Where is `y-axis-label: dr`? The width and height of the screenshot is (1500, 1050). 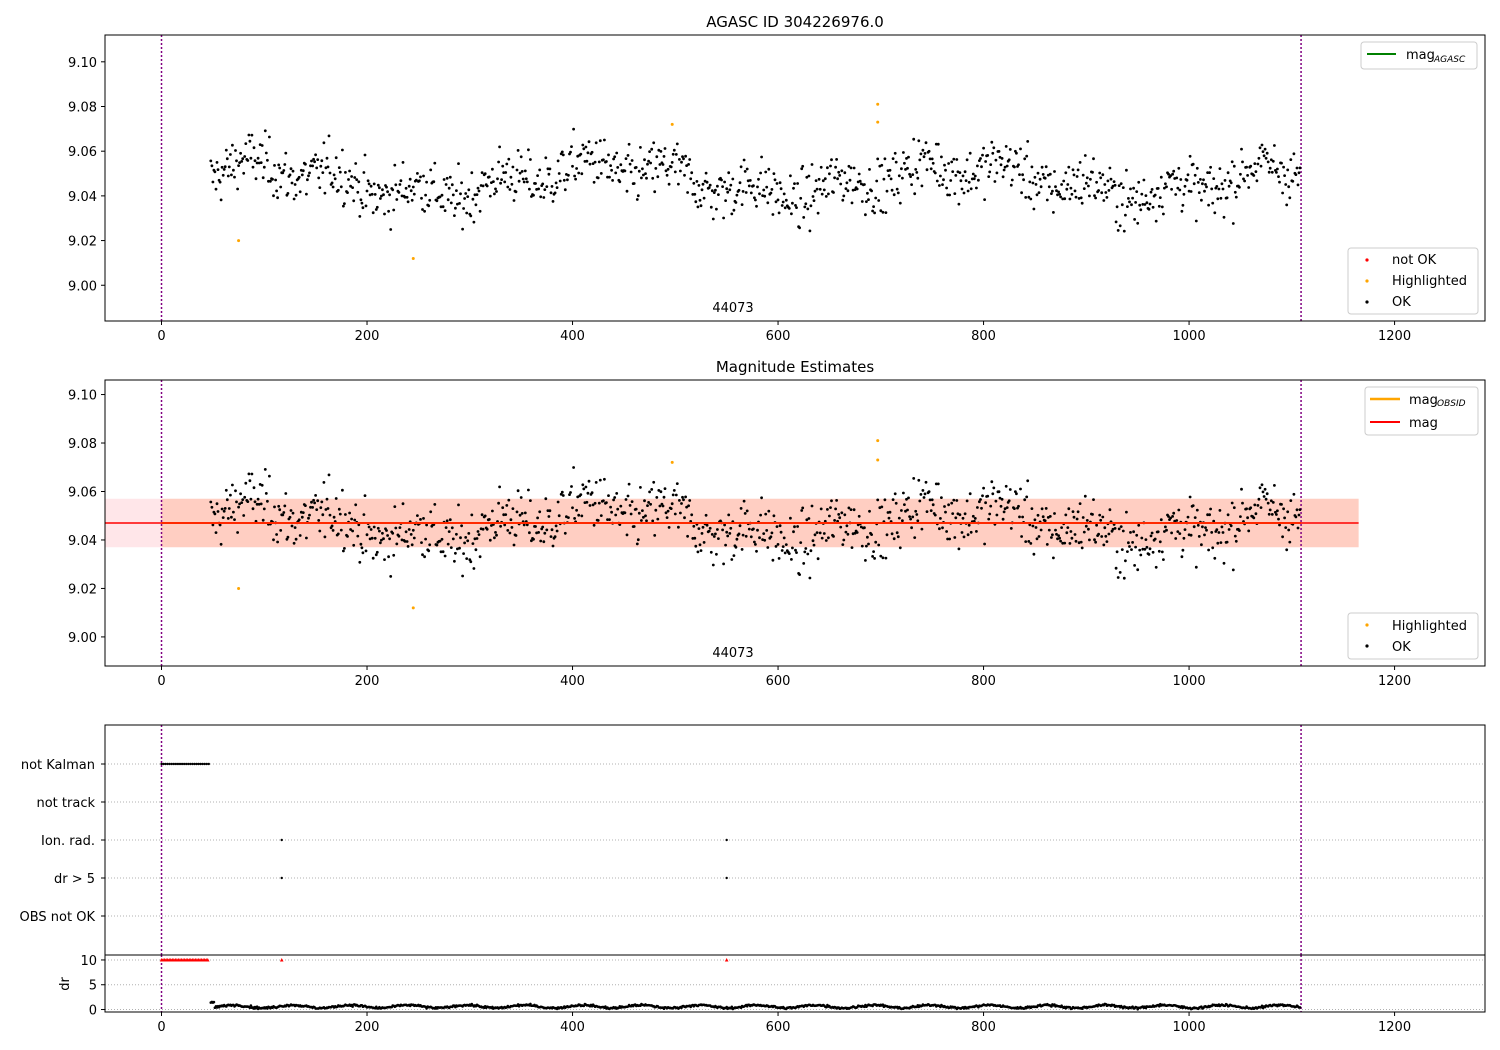
y-axis-label: dr is located at coordinates (65, 984).